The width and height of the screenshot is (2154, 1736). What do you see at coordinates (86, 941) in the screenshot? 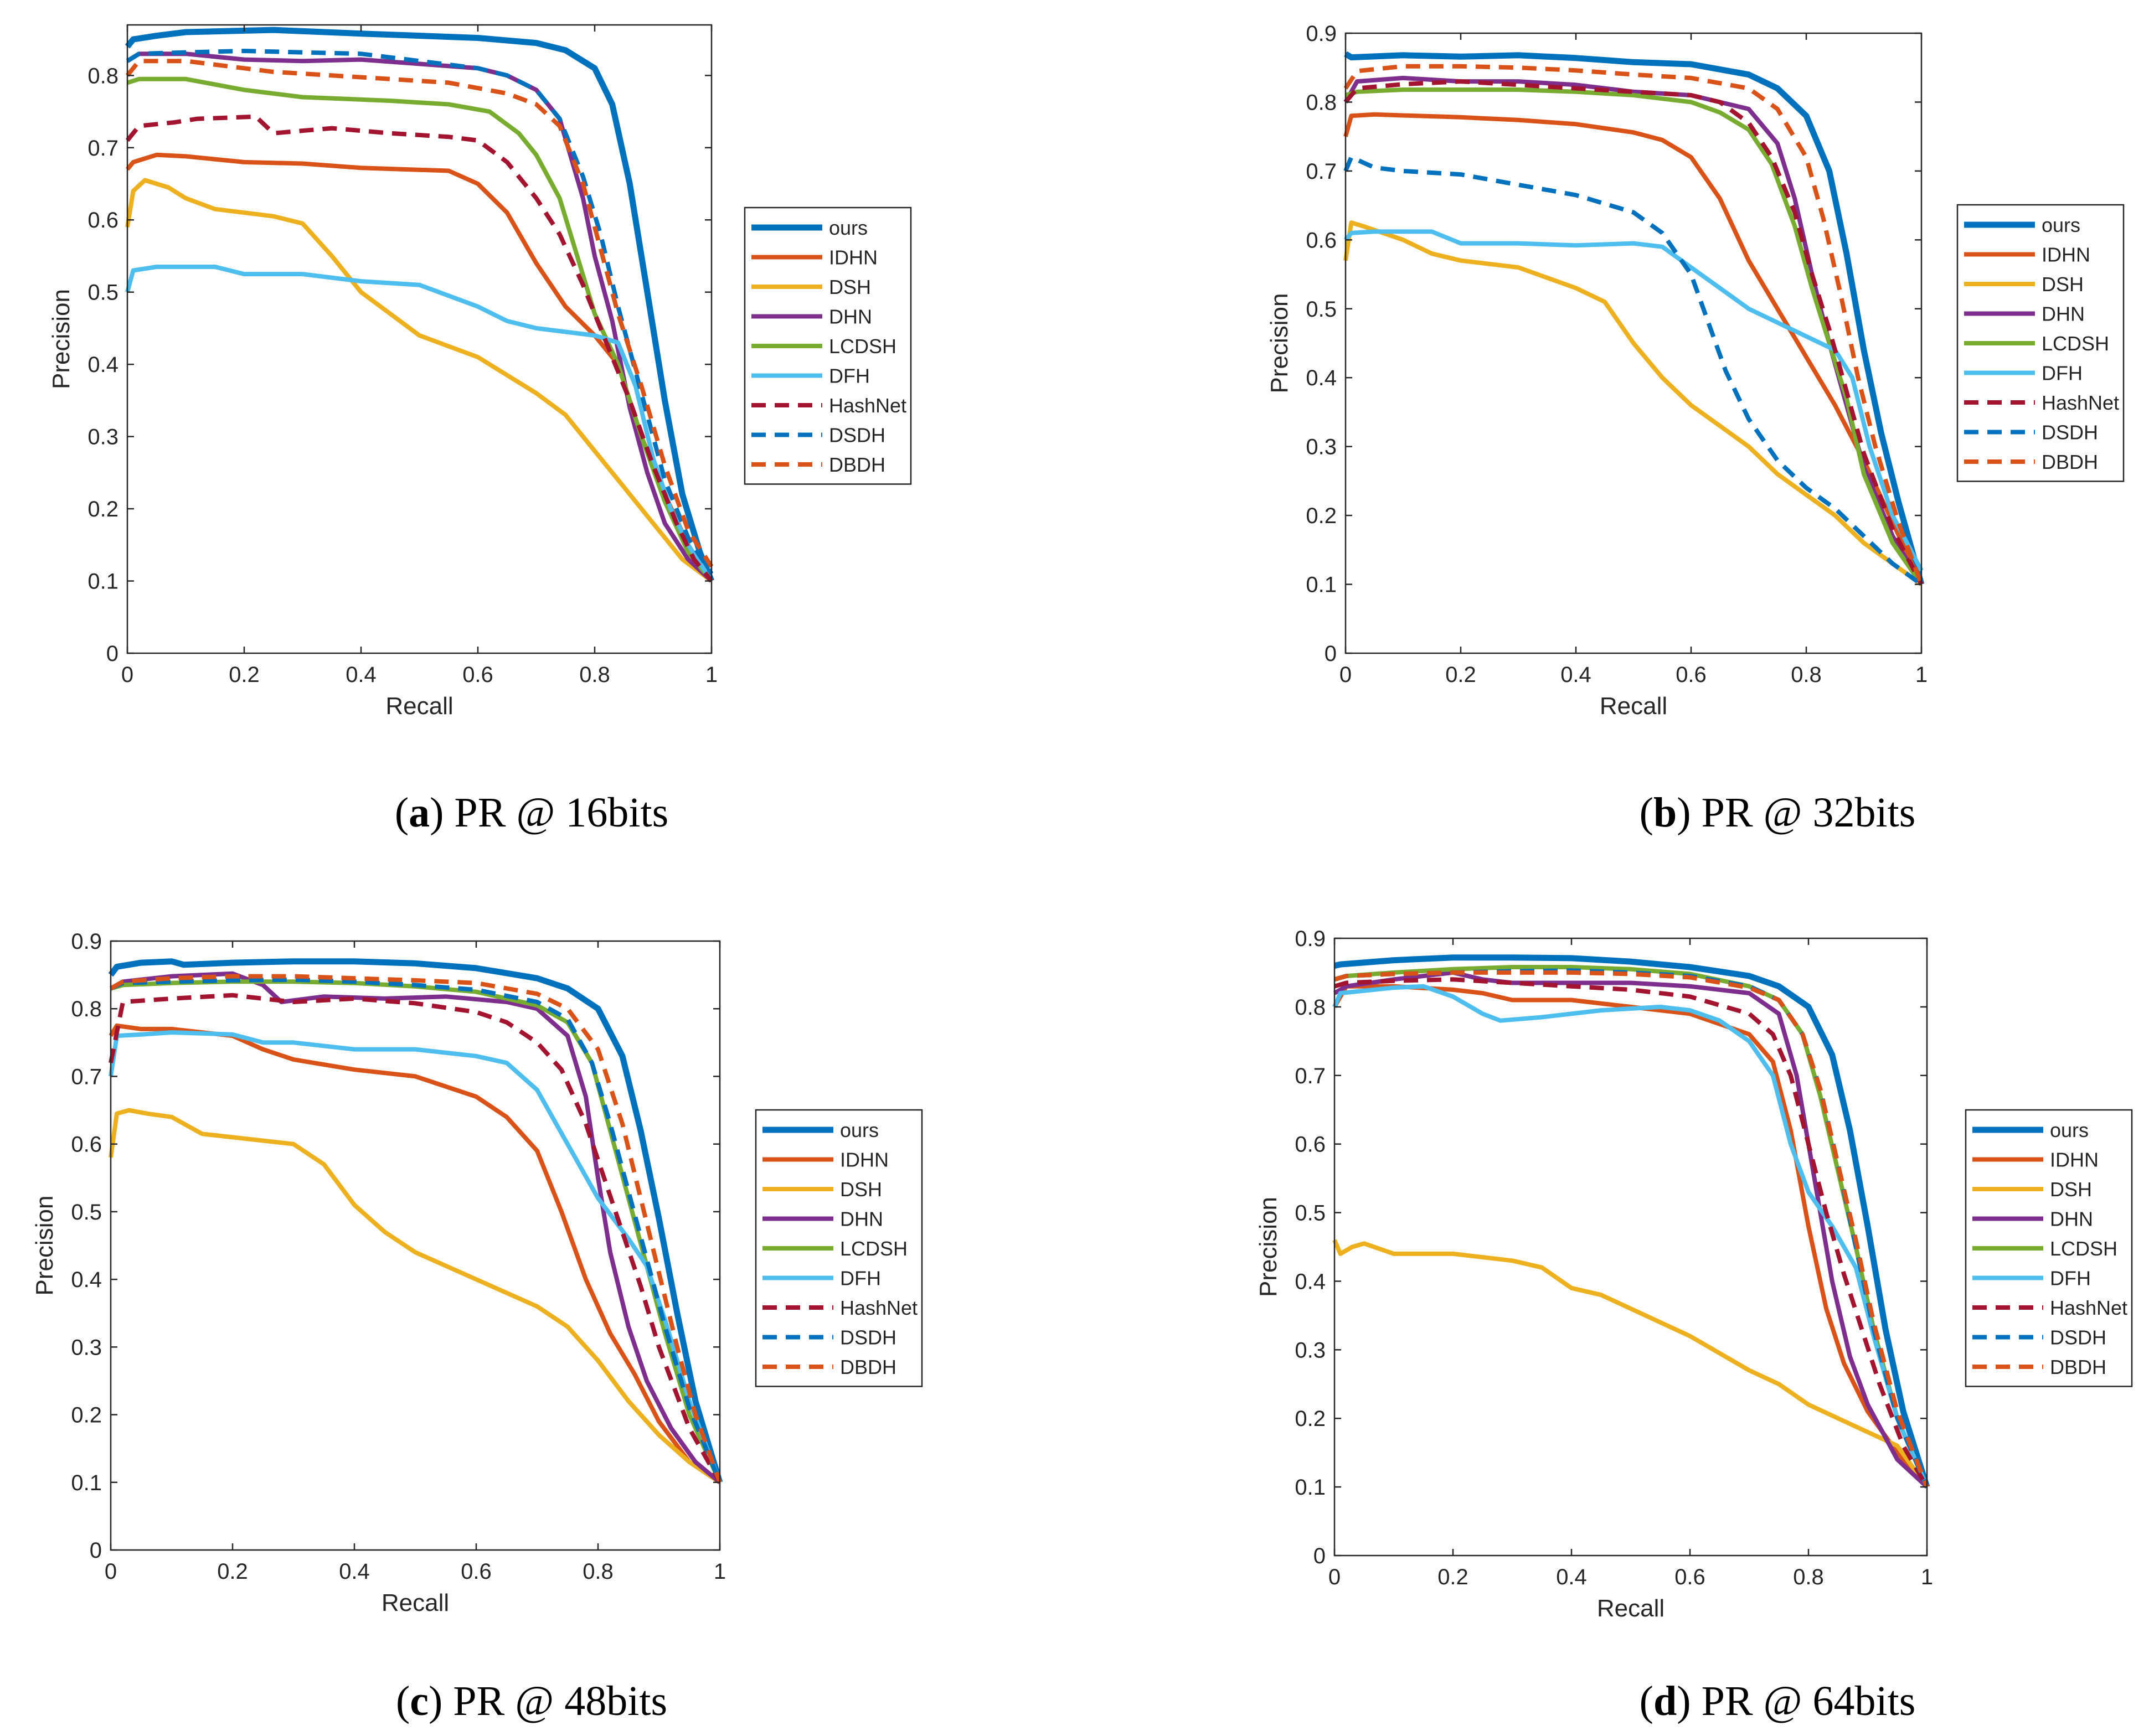
I see `y-tick-label: 0.9` at bounding box center [86, 941].